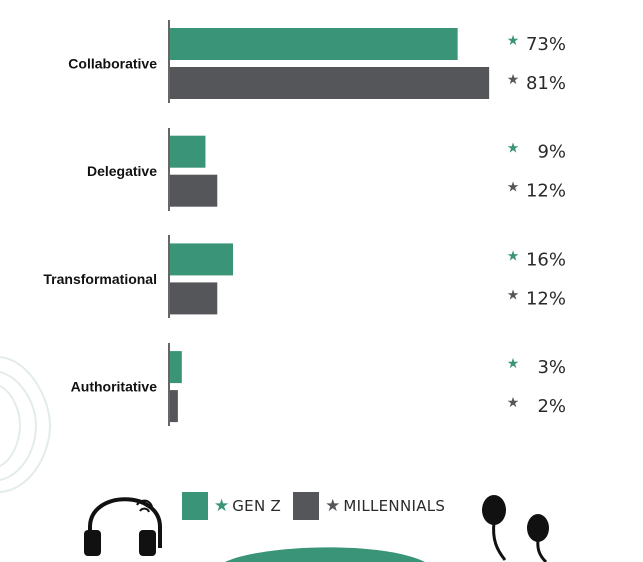  I want to click on category-label-transformational: Transformational, so click(100, 279).